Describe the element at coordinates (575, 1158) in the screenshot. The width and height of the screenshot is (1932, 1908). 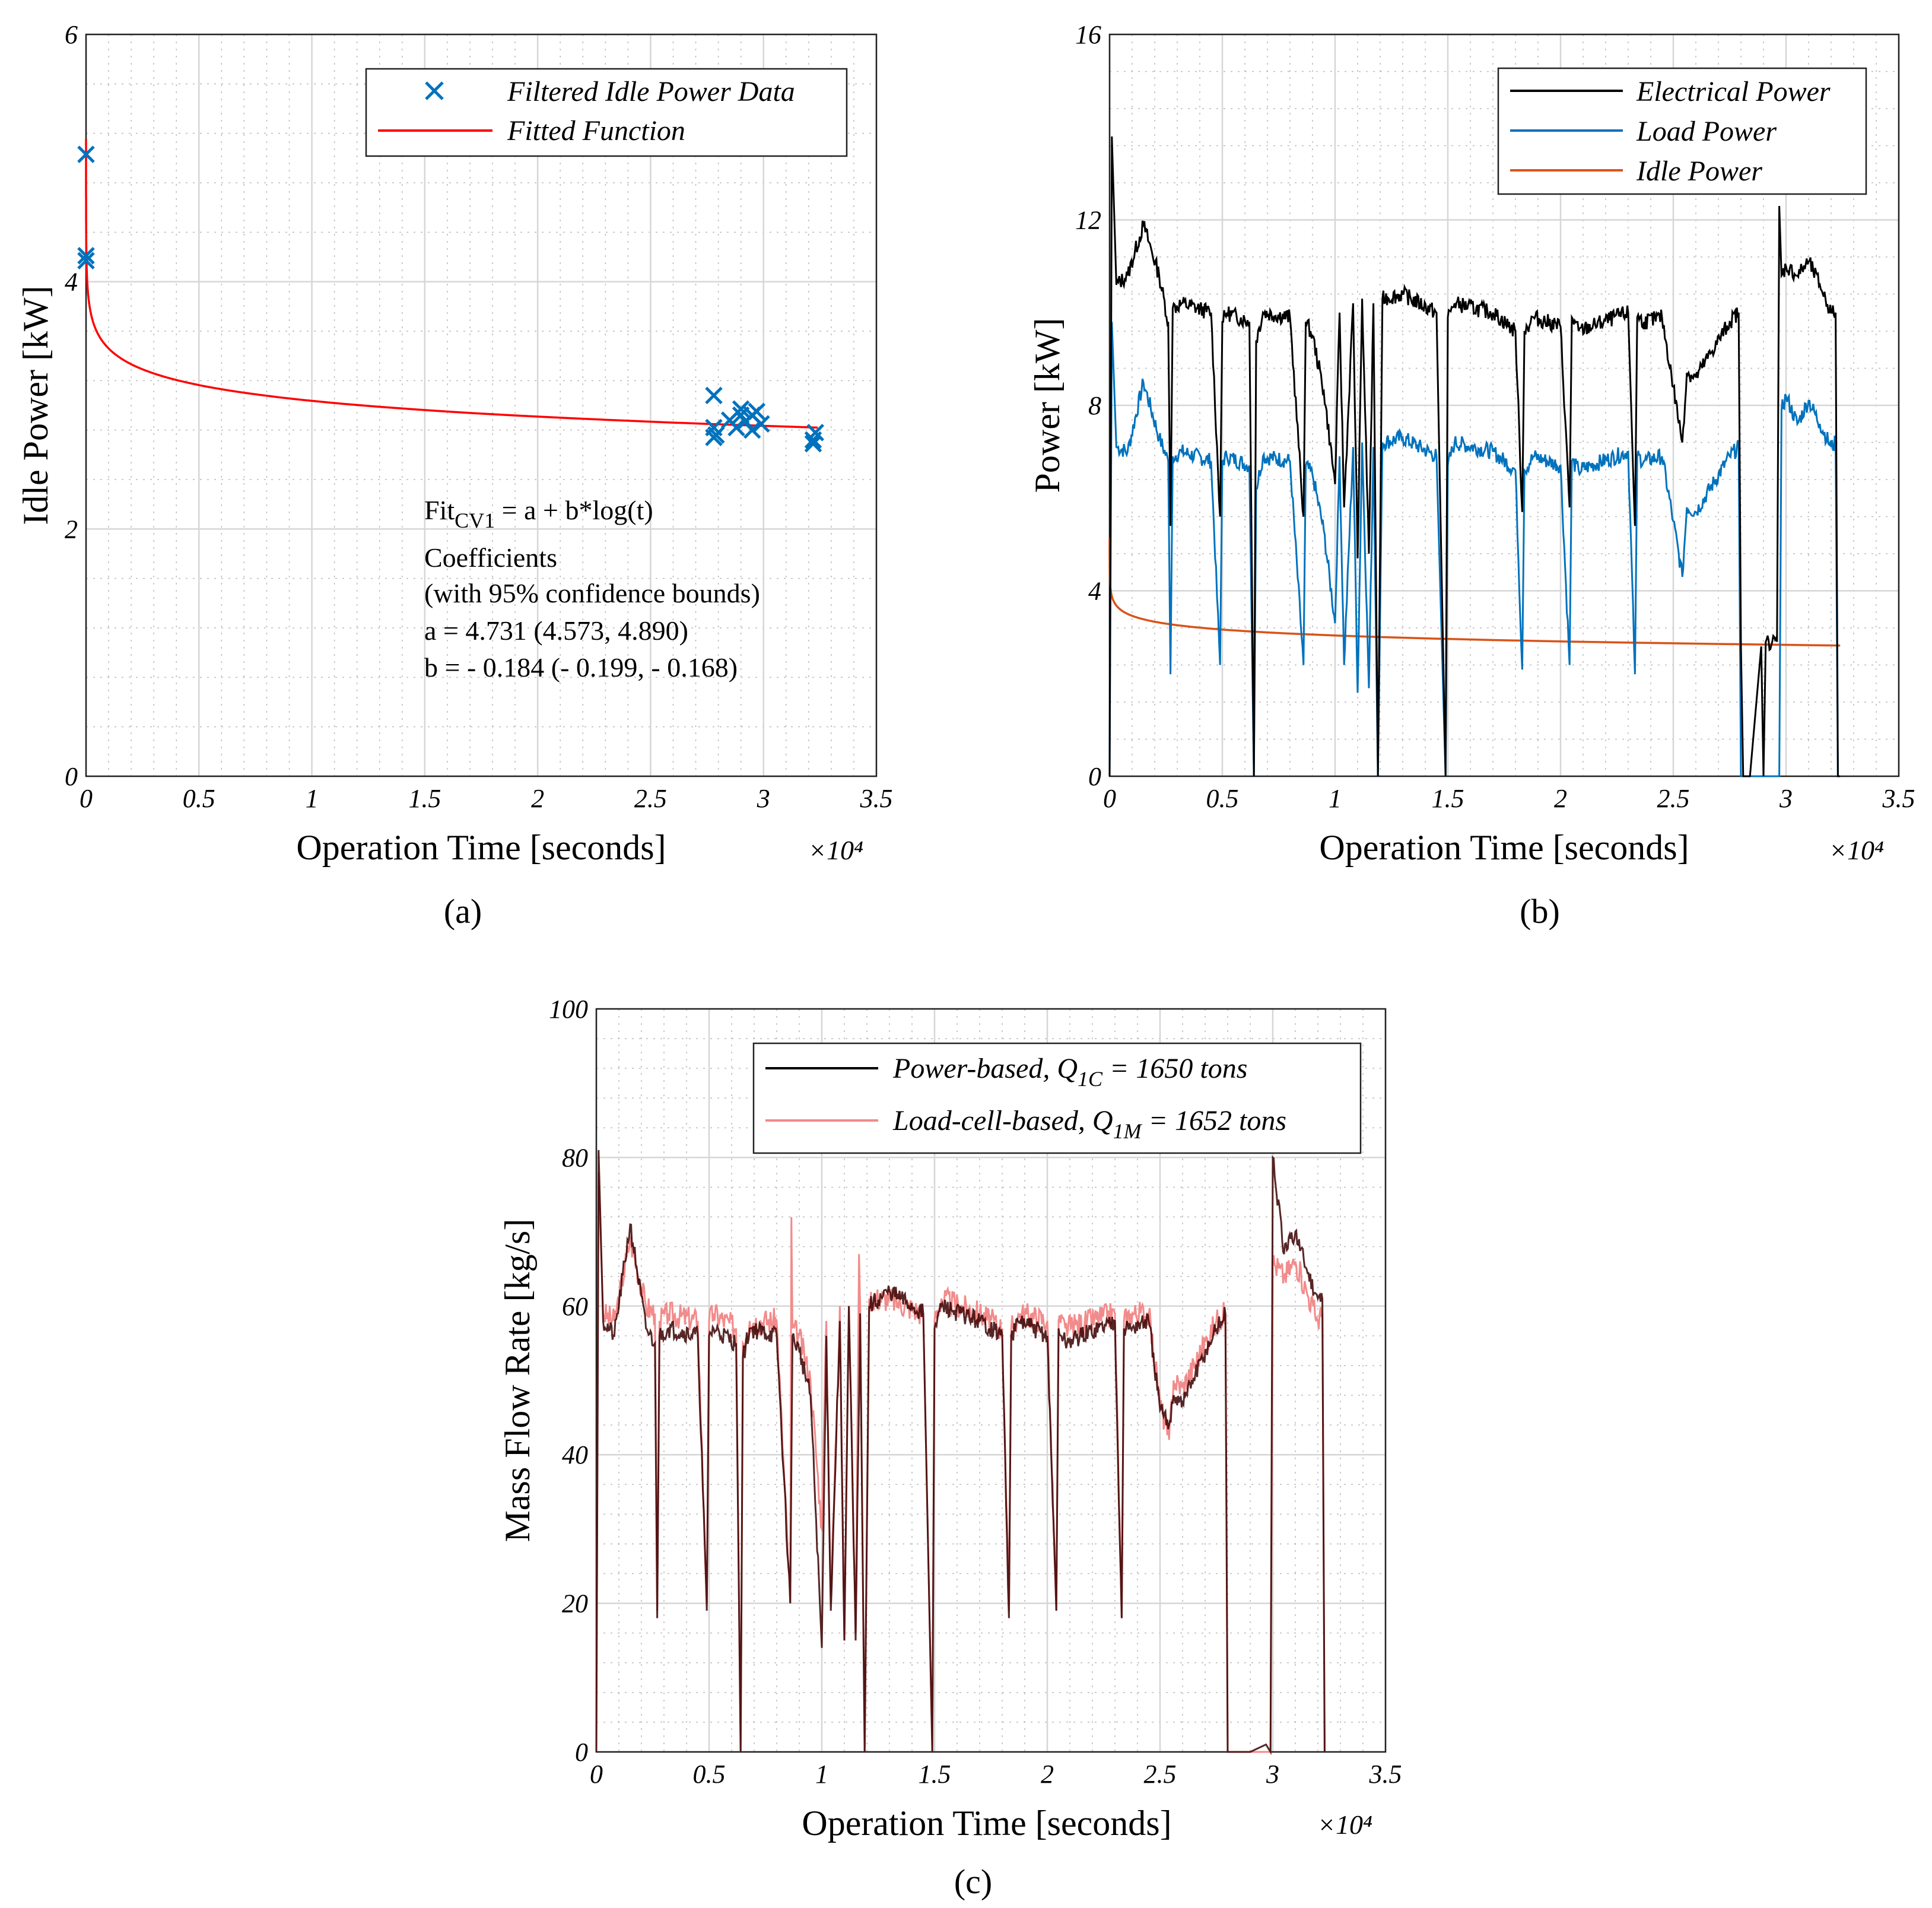
I see `y-tick-label: 80` at that location.